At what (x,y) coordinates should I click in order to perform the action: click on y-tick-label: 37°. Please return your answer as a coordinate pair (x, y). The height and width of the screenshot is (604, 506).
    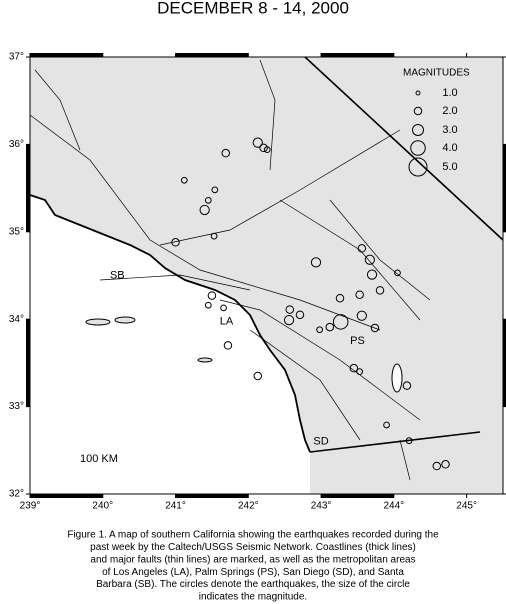
    Looking at the image, I should click on (16, 57).